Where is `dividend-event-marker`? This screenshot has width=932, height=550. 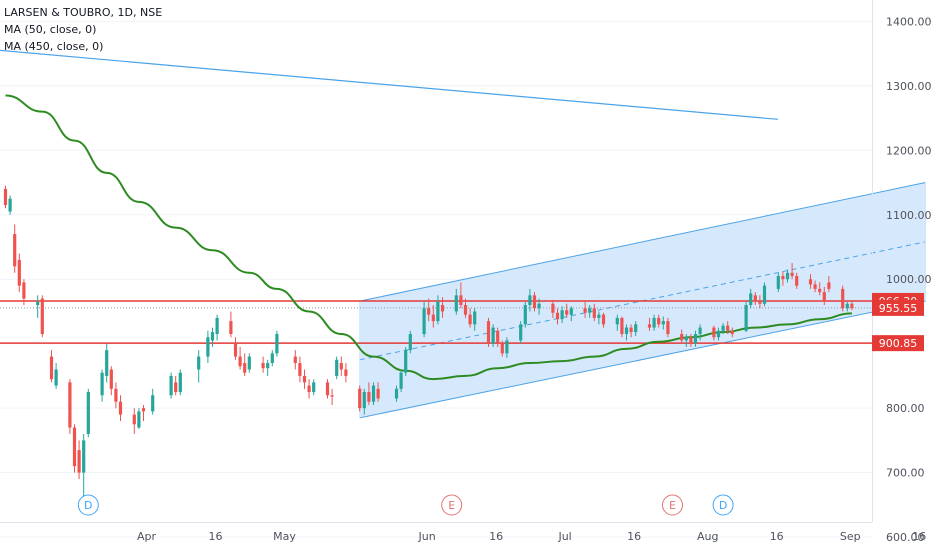
dividend-event-marker is located at coordinates (723, 505).